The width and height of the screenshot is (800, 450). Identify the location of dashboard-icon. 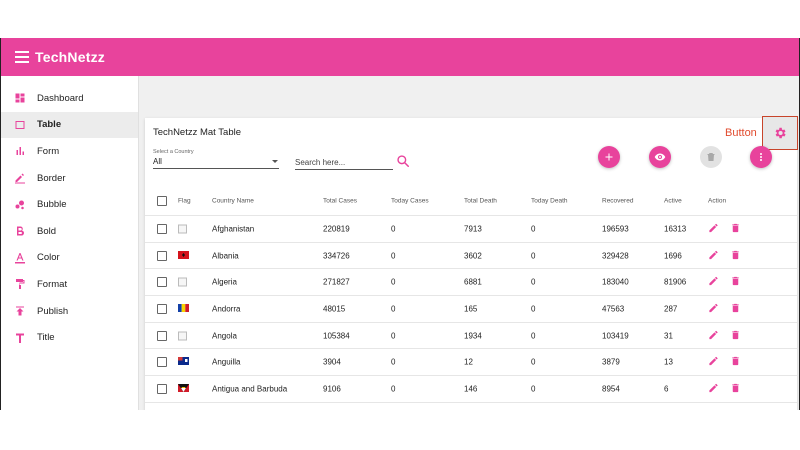
(20, 98).